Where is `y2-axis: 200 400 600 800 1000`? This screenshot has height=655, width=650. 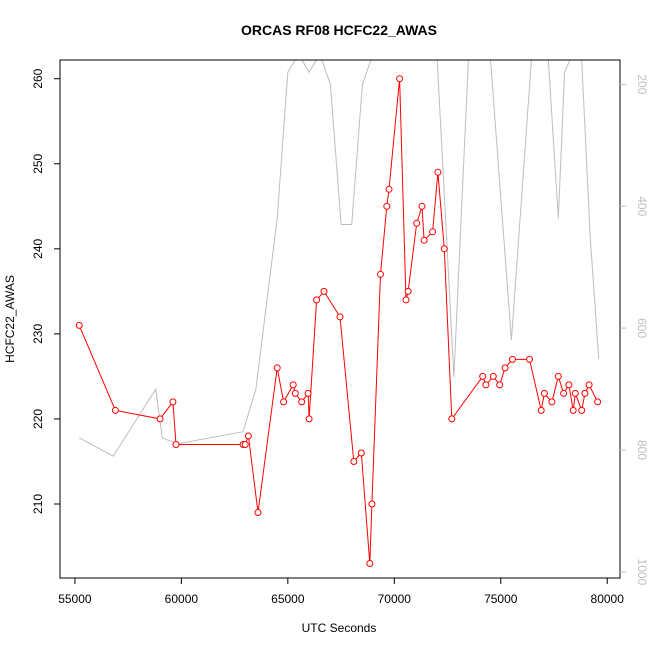 y2-axis: 200 400 600 800 1000 is located at coordinates (634, 330).